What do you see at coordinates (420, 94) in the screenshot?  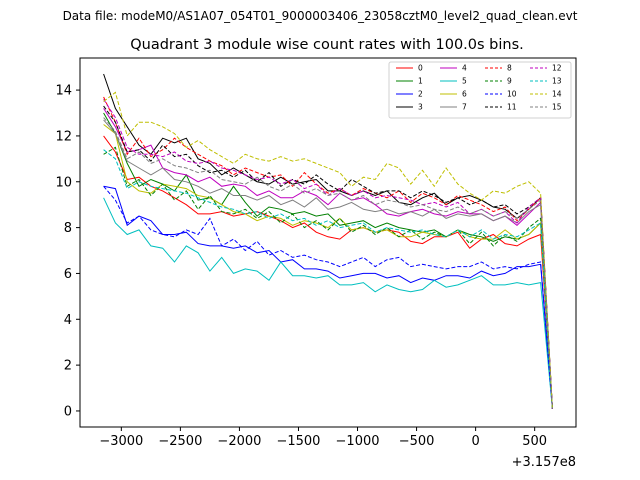 I see `legend-label-2: 2` at bounding box center [420, 94].